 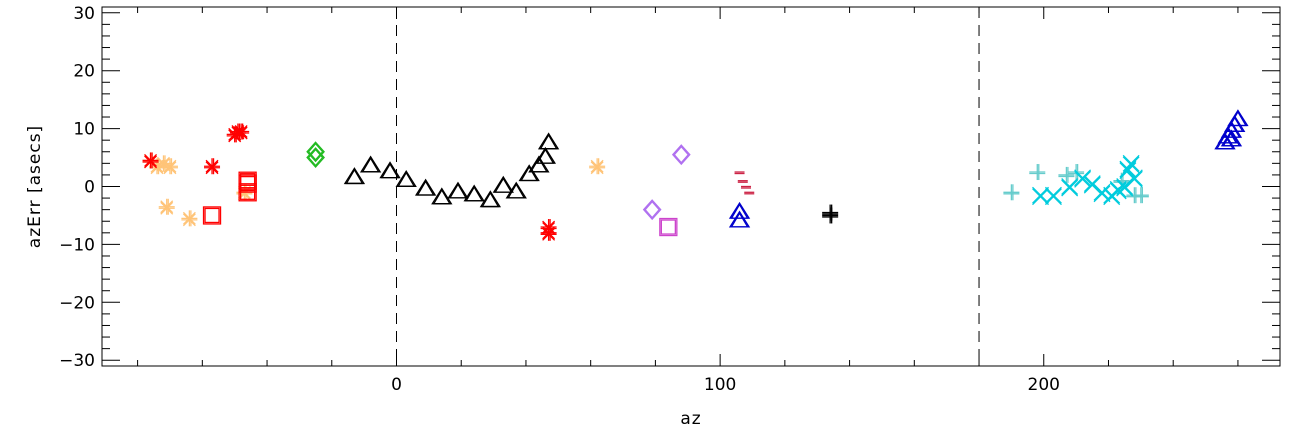 What do you see at coordinates (84, 130) in the screenshot?
I see `y-tick-label: 10` at bounding box center [84, 130].